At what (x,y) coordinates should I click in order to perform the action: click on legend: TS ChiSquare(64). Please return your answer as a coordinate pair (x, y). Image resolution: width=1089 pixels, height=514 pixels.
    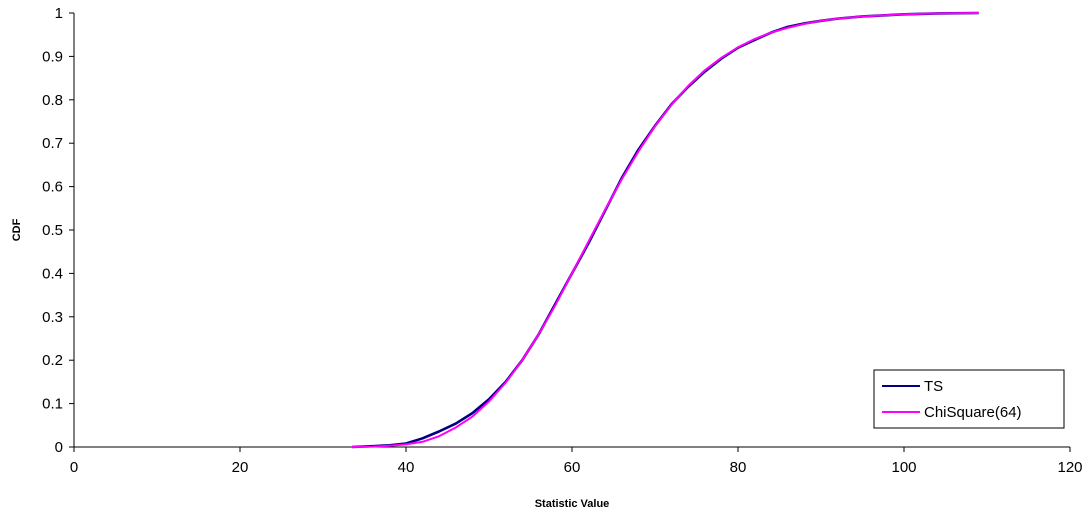
    Looking at the image, I should click on (969, 399).